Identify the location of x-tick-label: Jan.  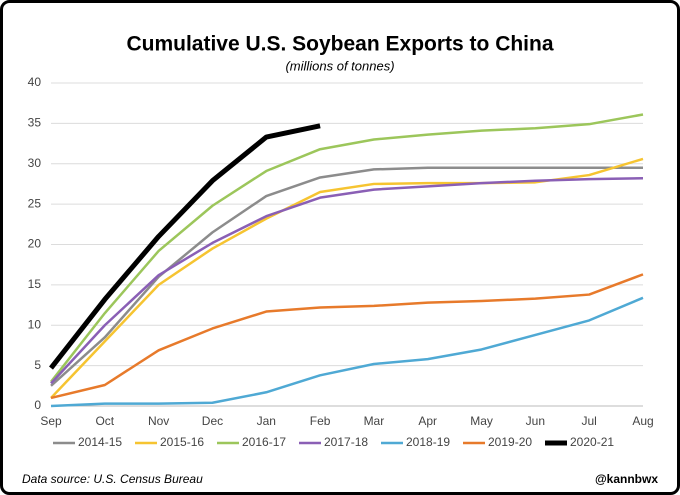
(266, 421).